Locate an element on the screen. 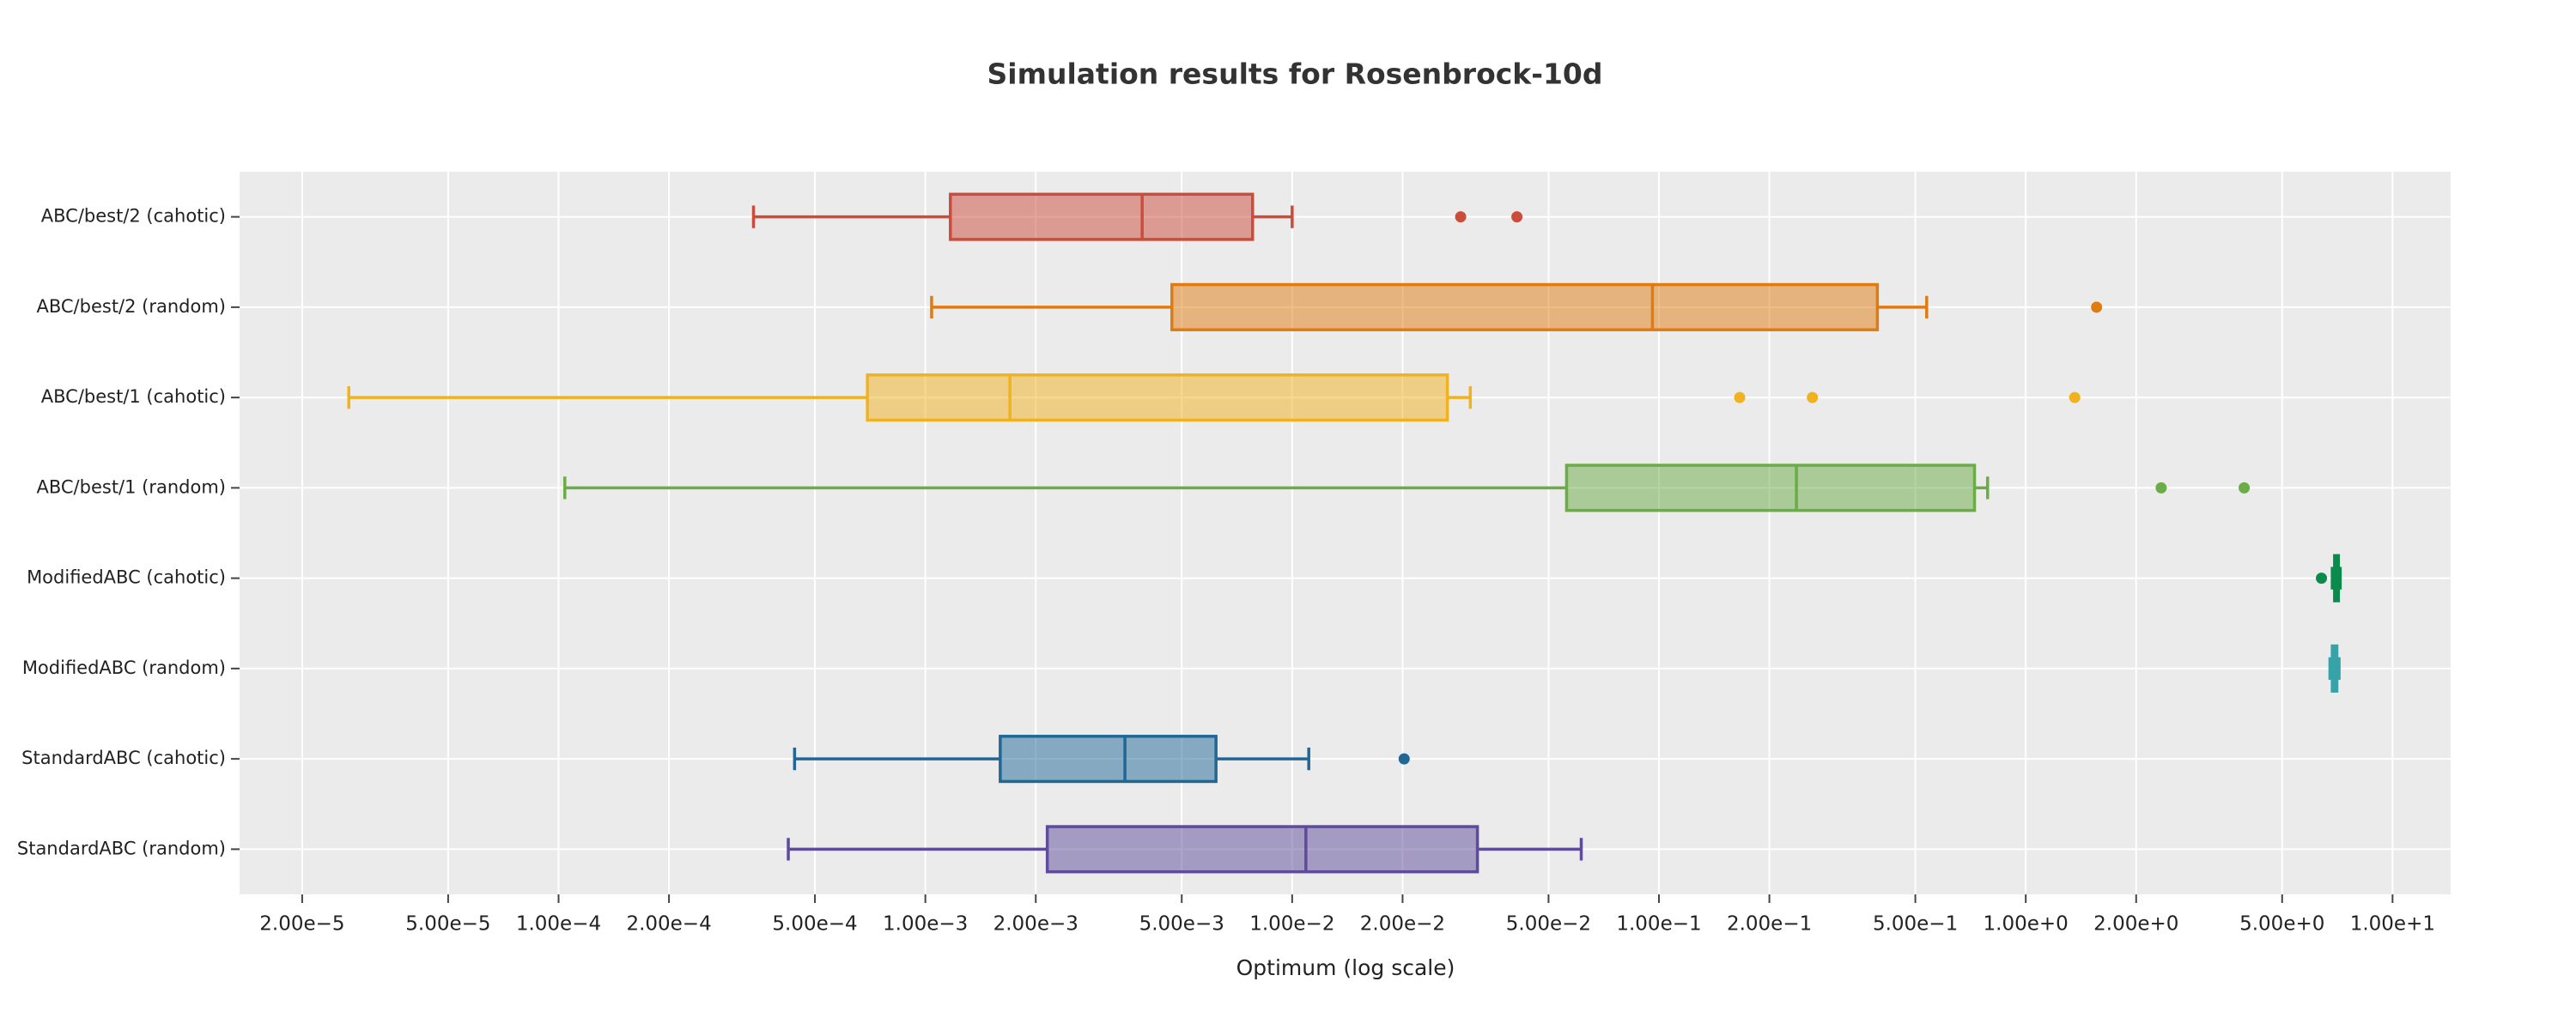 This screenshot has width=2576, height=1030. x-tick-label: 5.00e+0 is located at coordinates (2281, 924).